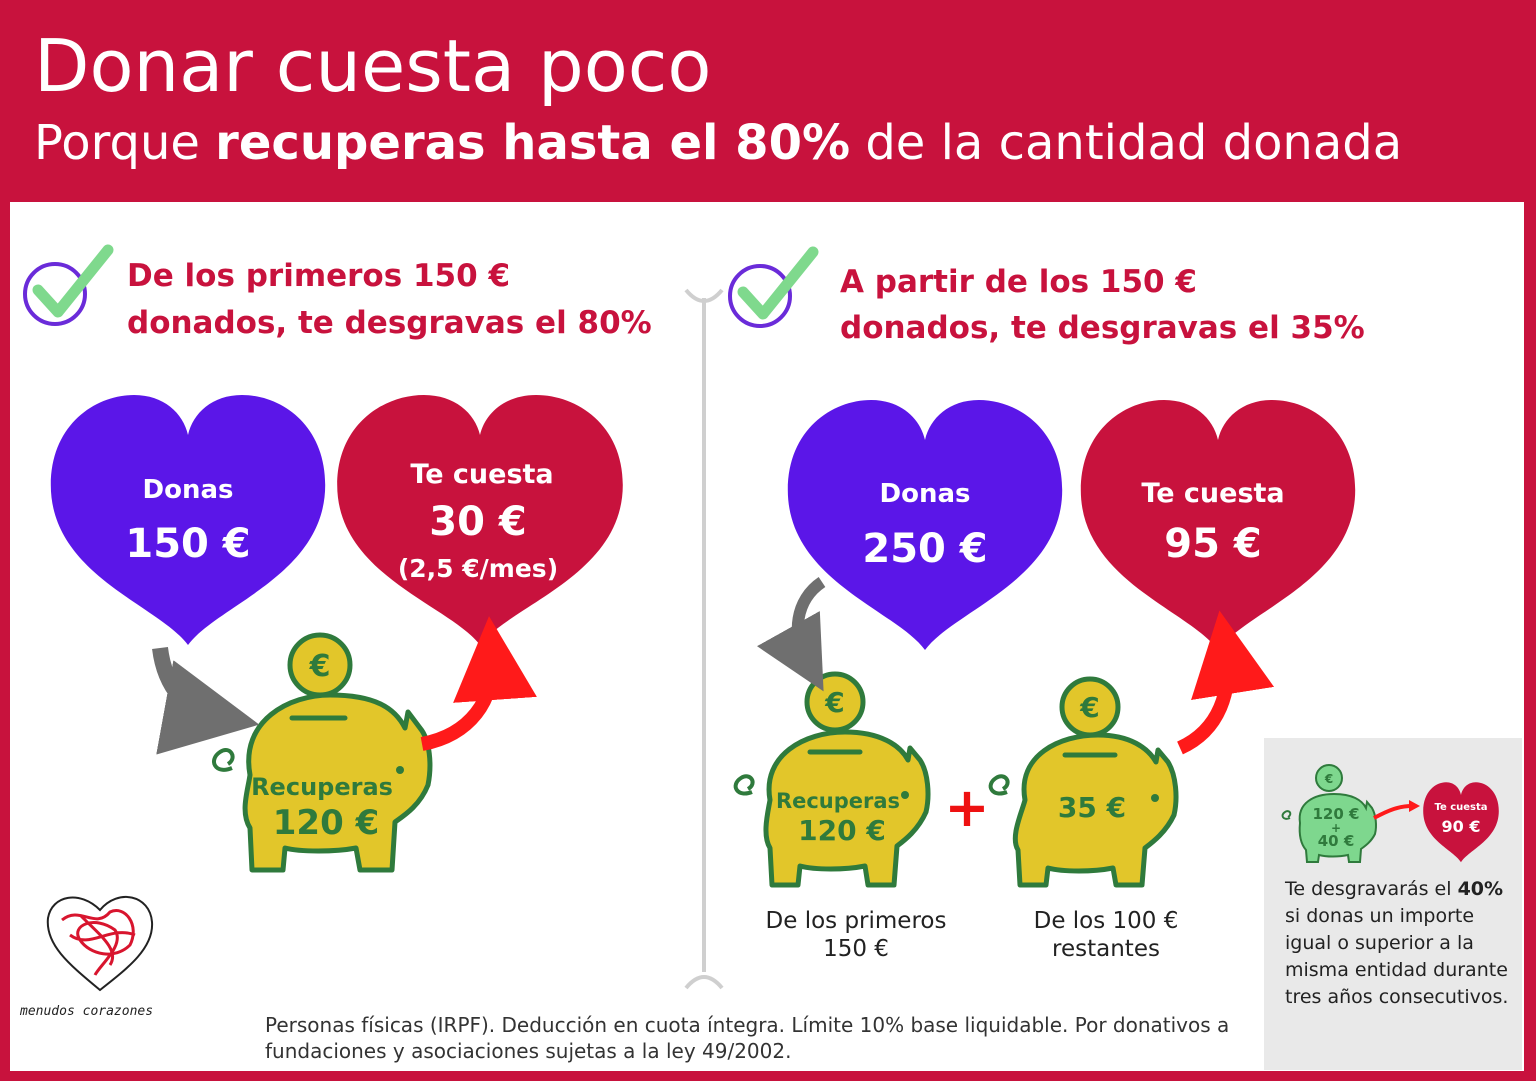 The image size is (1536, 1081). Describe the element at coordinates (188, 490) in the screenshot. I see `left-donas-label: Donas` at that location.